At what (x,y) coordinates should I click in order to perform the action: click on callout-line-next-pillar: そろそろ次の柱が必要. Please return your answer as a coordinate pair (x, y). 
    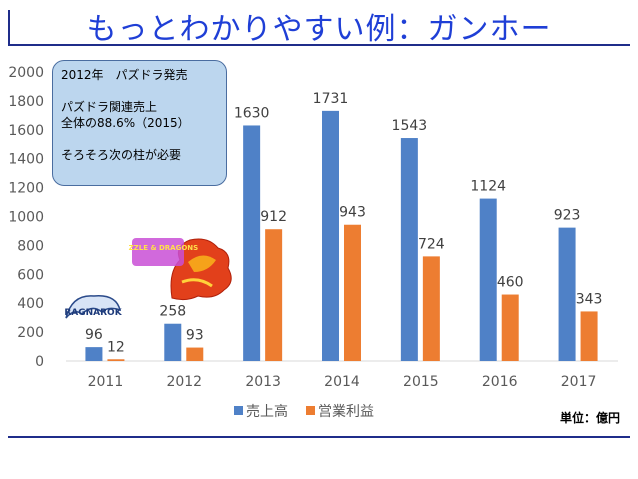
    Looking at the image, I should click on (121, 155).